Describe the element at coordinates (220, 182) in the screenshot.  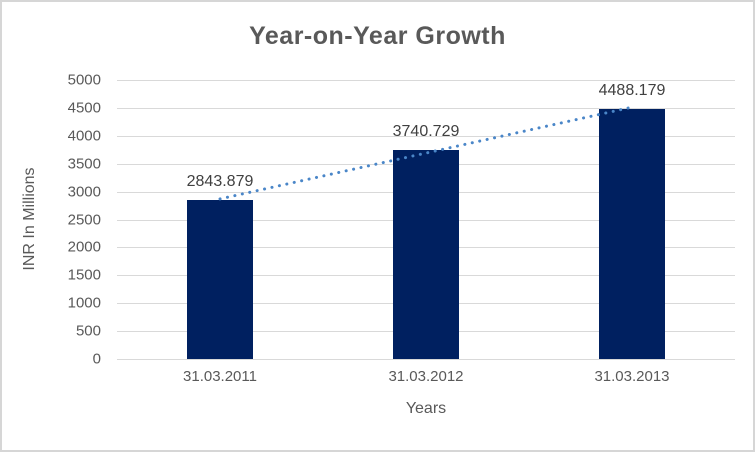
I see `bar-value-label: 2843.879` at that location.